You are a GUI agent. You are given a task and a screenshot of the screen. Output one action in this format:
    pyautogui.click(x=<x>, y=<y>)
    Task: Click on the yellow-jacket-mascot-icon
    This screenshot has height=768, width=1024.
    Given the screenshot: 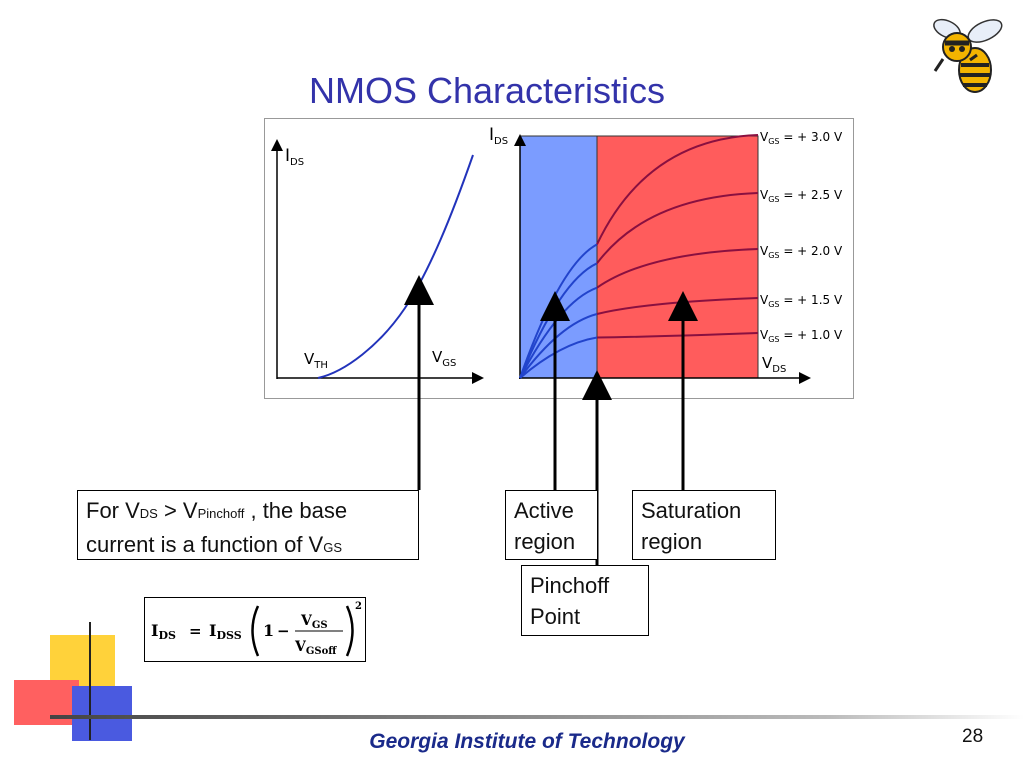 What is the action you would take?
    pyautogui.click(x=968, y=55)
    